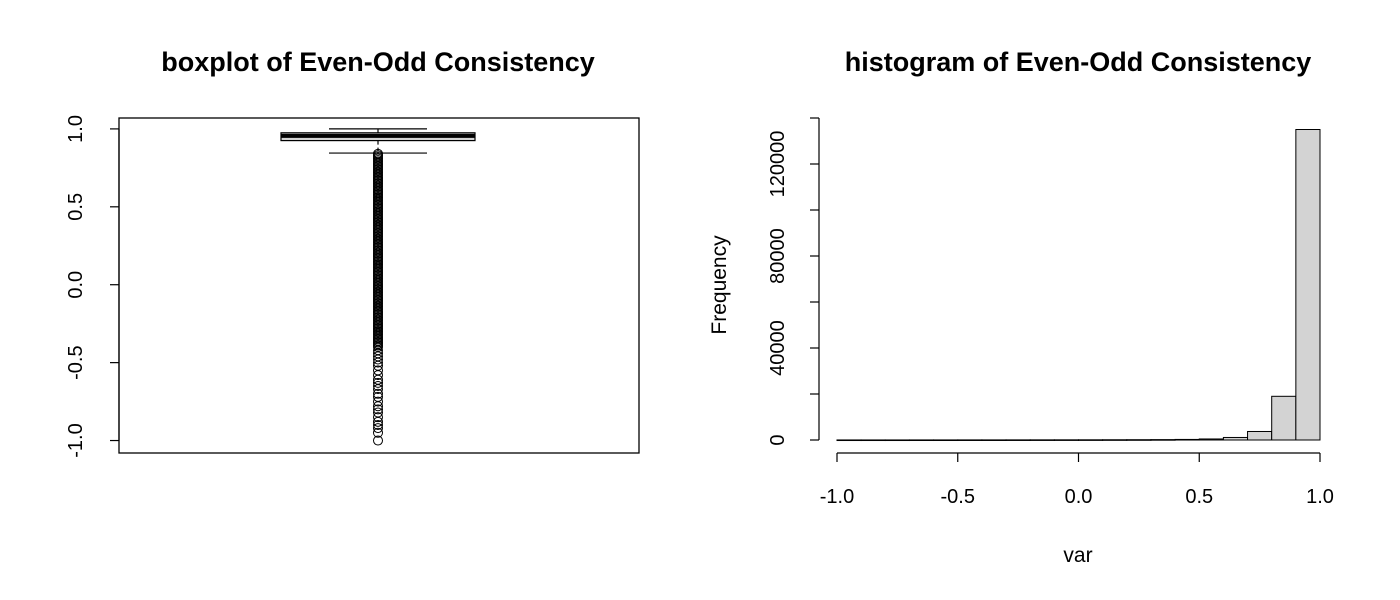 This screenshot has width=1400, height=600. What do you see at coordinates (378, 62) in the screenshot?
I see `boxplot-title: boxplot of Even-Odd Consistency` at bounding box center [378, 62].